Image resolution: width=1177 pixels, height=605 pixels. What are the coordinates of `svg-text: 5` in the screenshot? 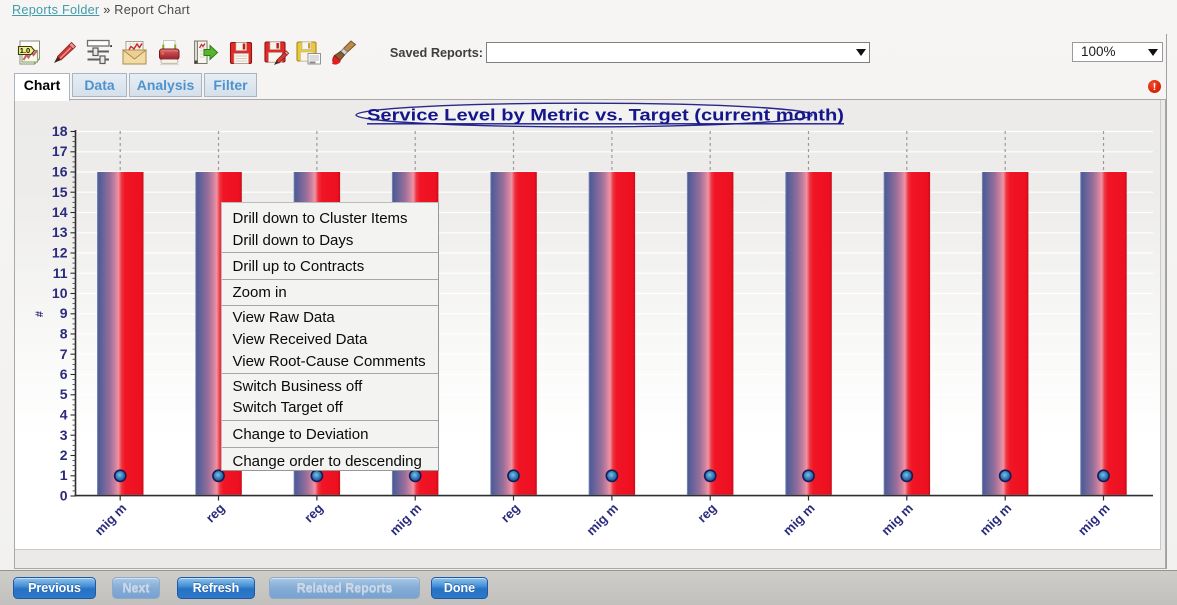 It's located at (64, 394).